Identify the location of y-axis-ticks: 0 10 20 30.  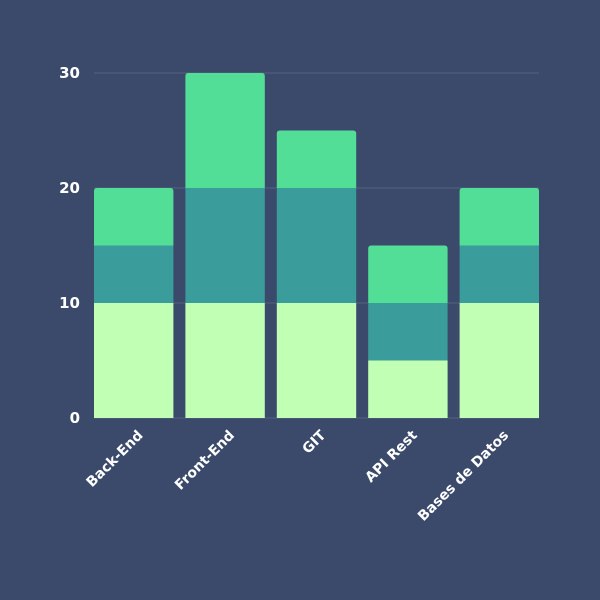
(69, 245).